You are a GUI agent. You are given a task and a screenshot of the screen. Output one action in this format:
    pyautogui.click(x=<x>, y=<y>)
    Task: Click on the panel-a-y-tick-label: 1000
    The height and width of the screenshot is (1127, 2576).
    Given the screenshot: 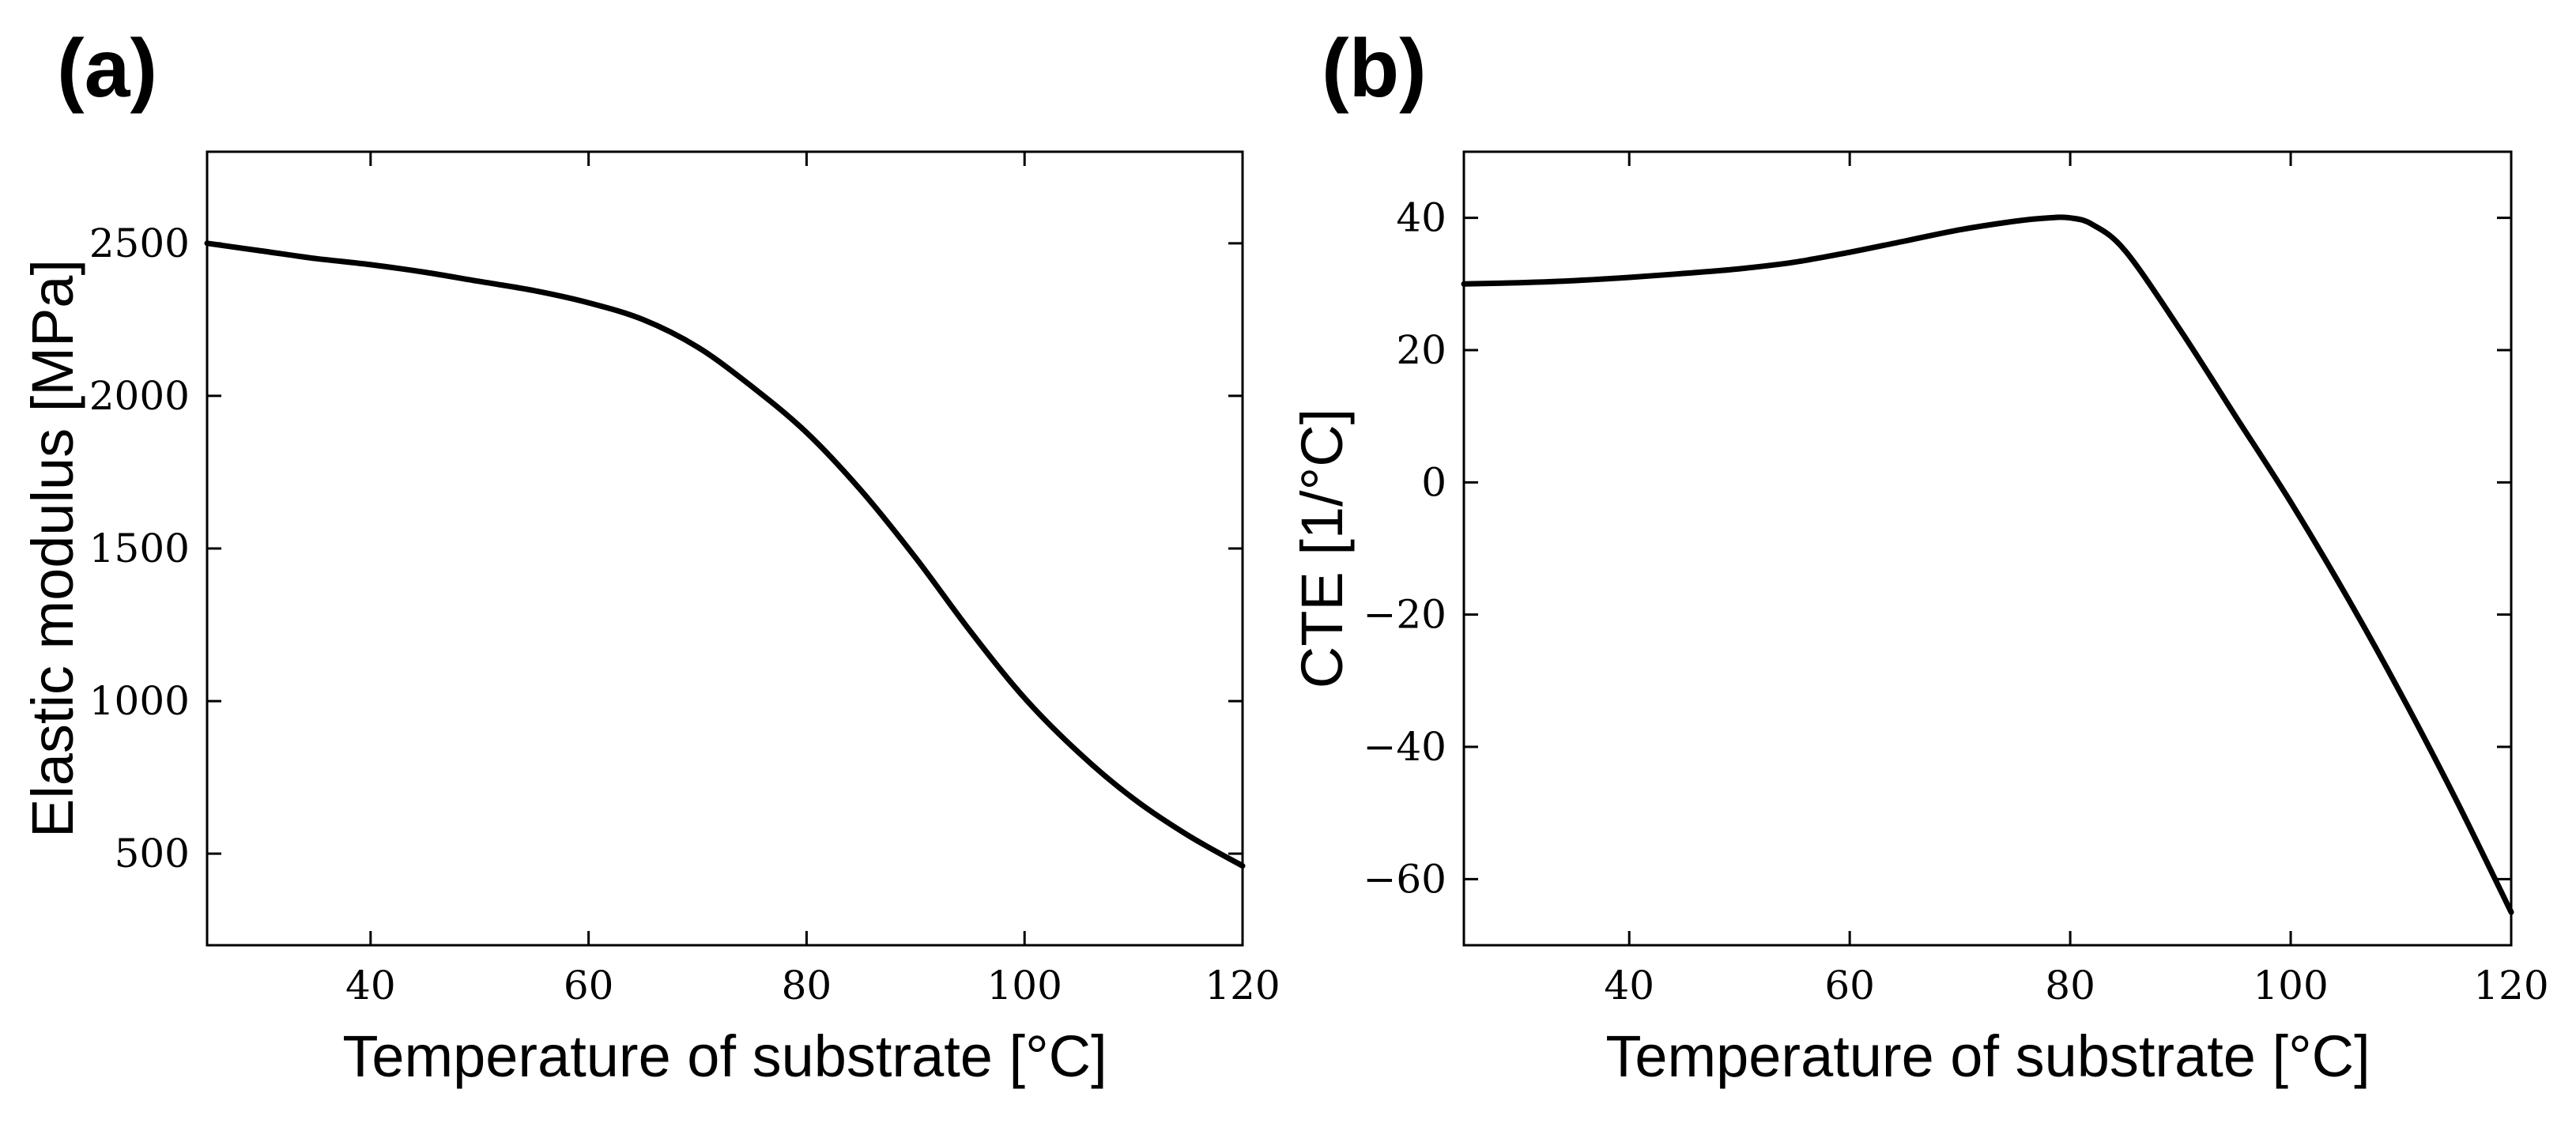 What is the action you would take?
    pyautogui.click(x=139, y=701)
    